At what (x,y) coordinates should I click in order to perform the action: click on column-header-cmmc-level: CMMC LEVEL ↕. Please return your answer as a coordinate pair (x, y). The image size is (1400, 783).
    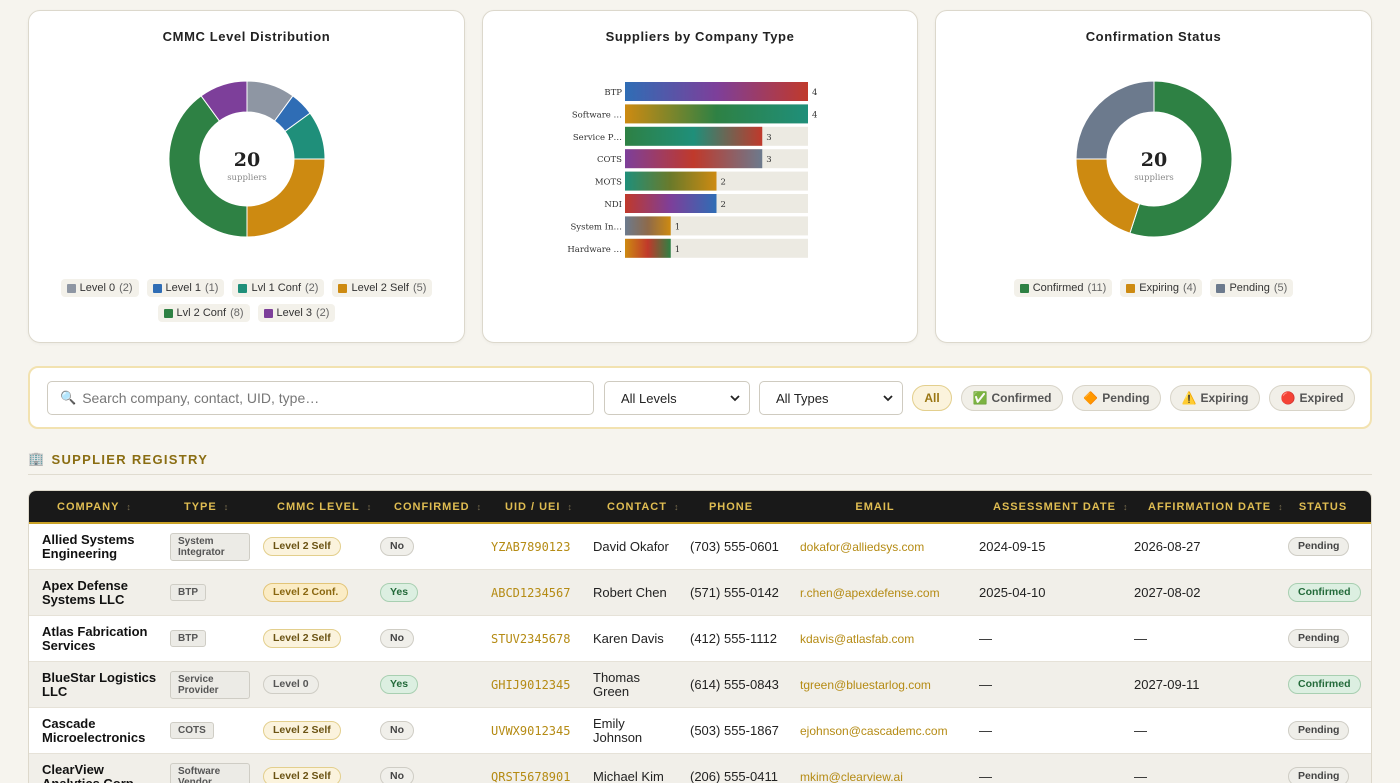
    Looking at the image, I should click on (324, 506).